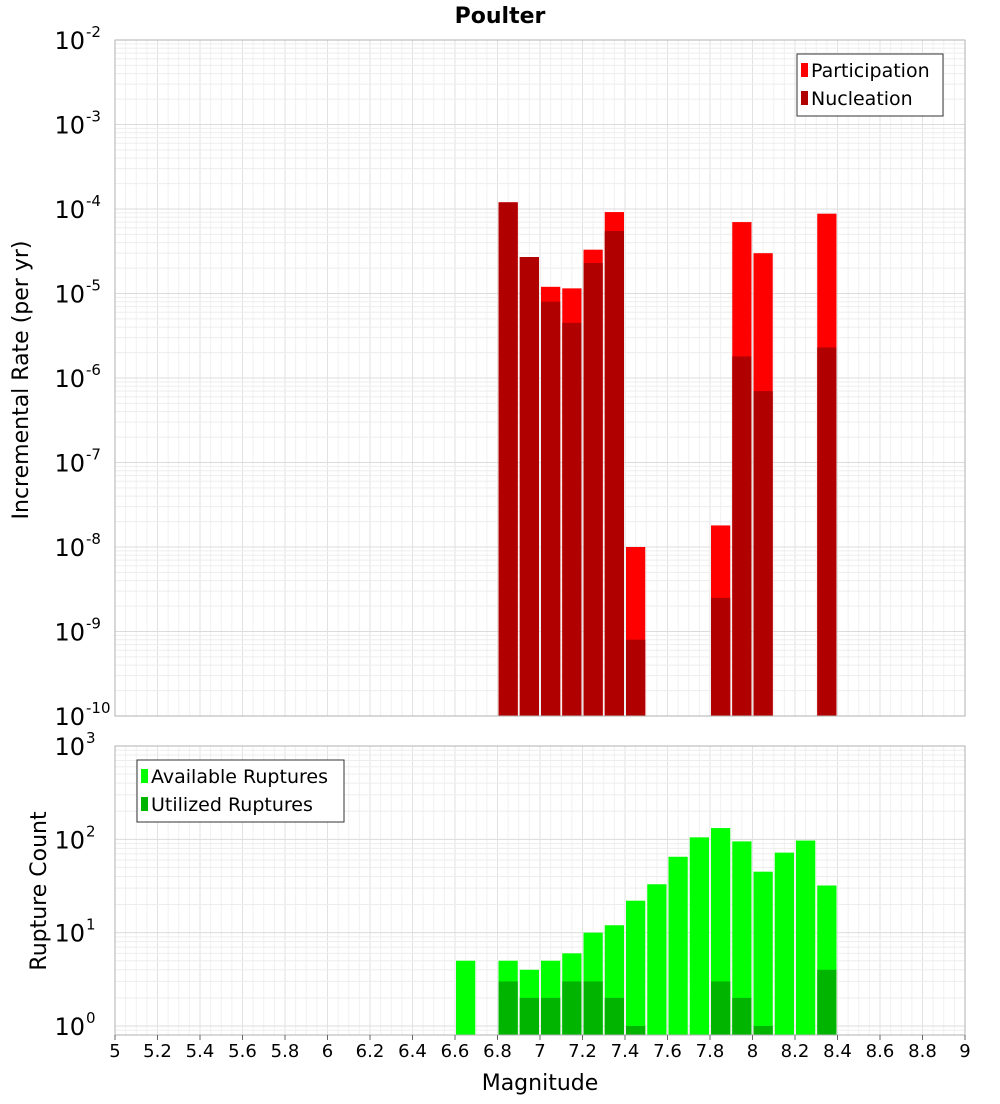 The image size is (1000, 1104). Describe the element at coordinates (93, 624) in the screenshot. I see `y-tick-exponent: -9` at that location.